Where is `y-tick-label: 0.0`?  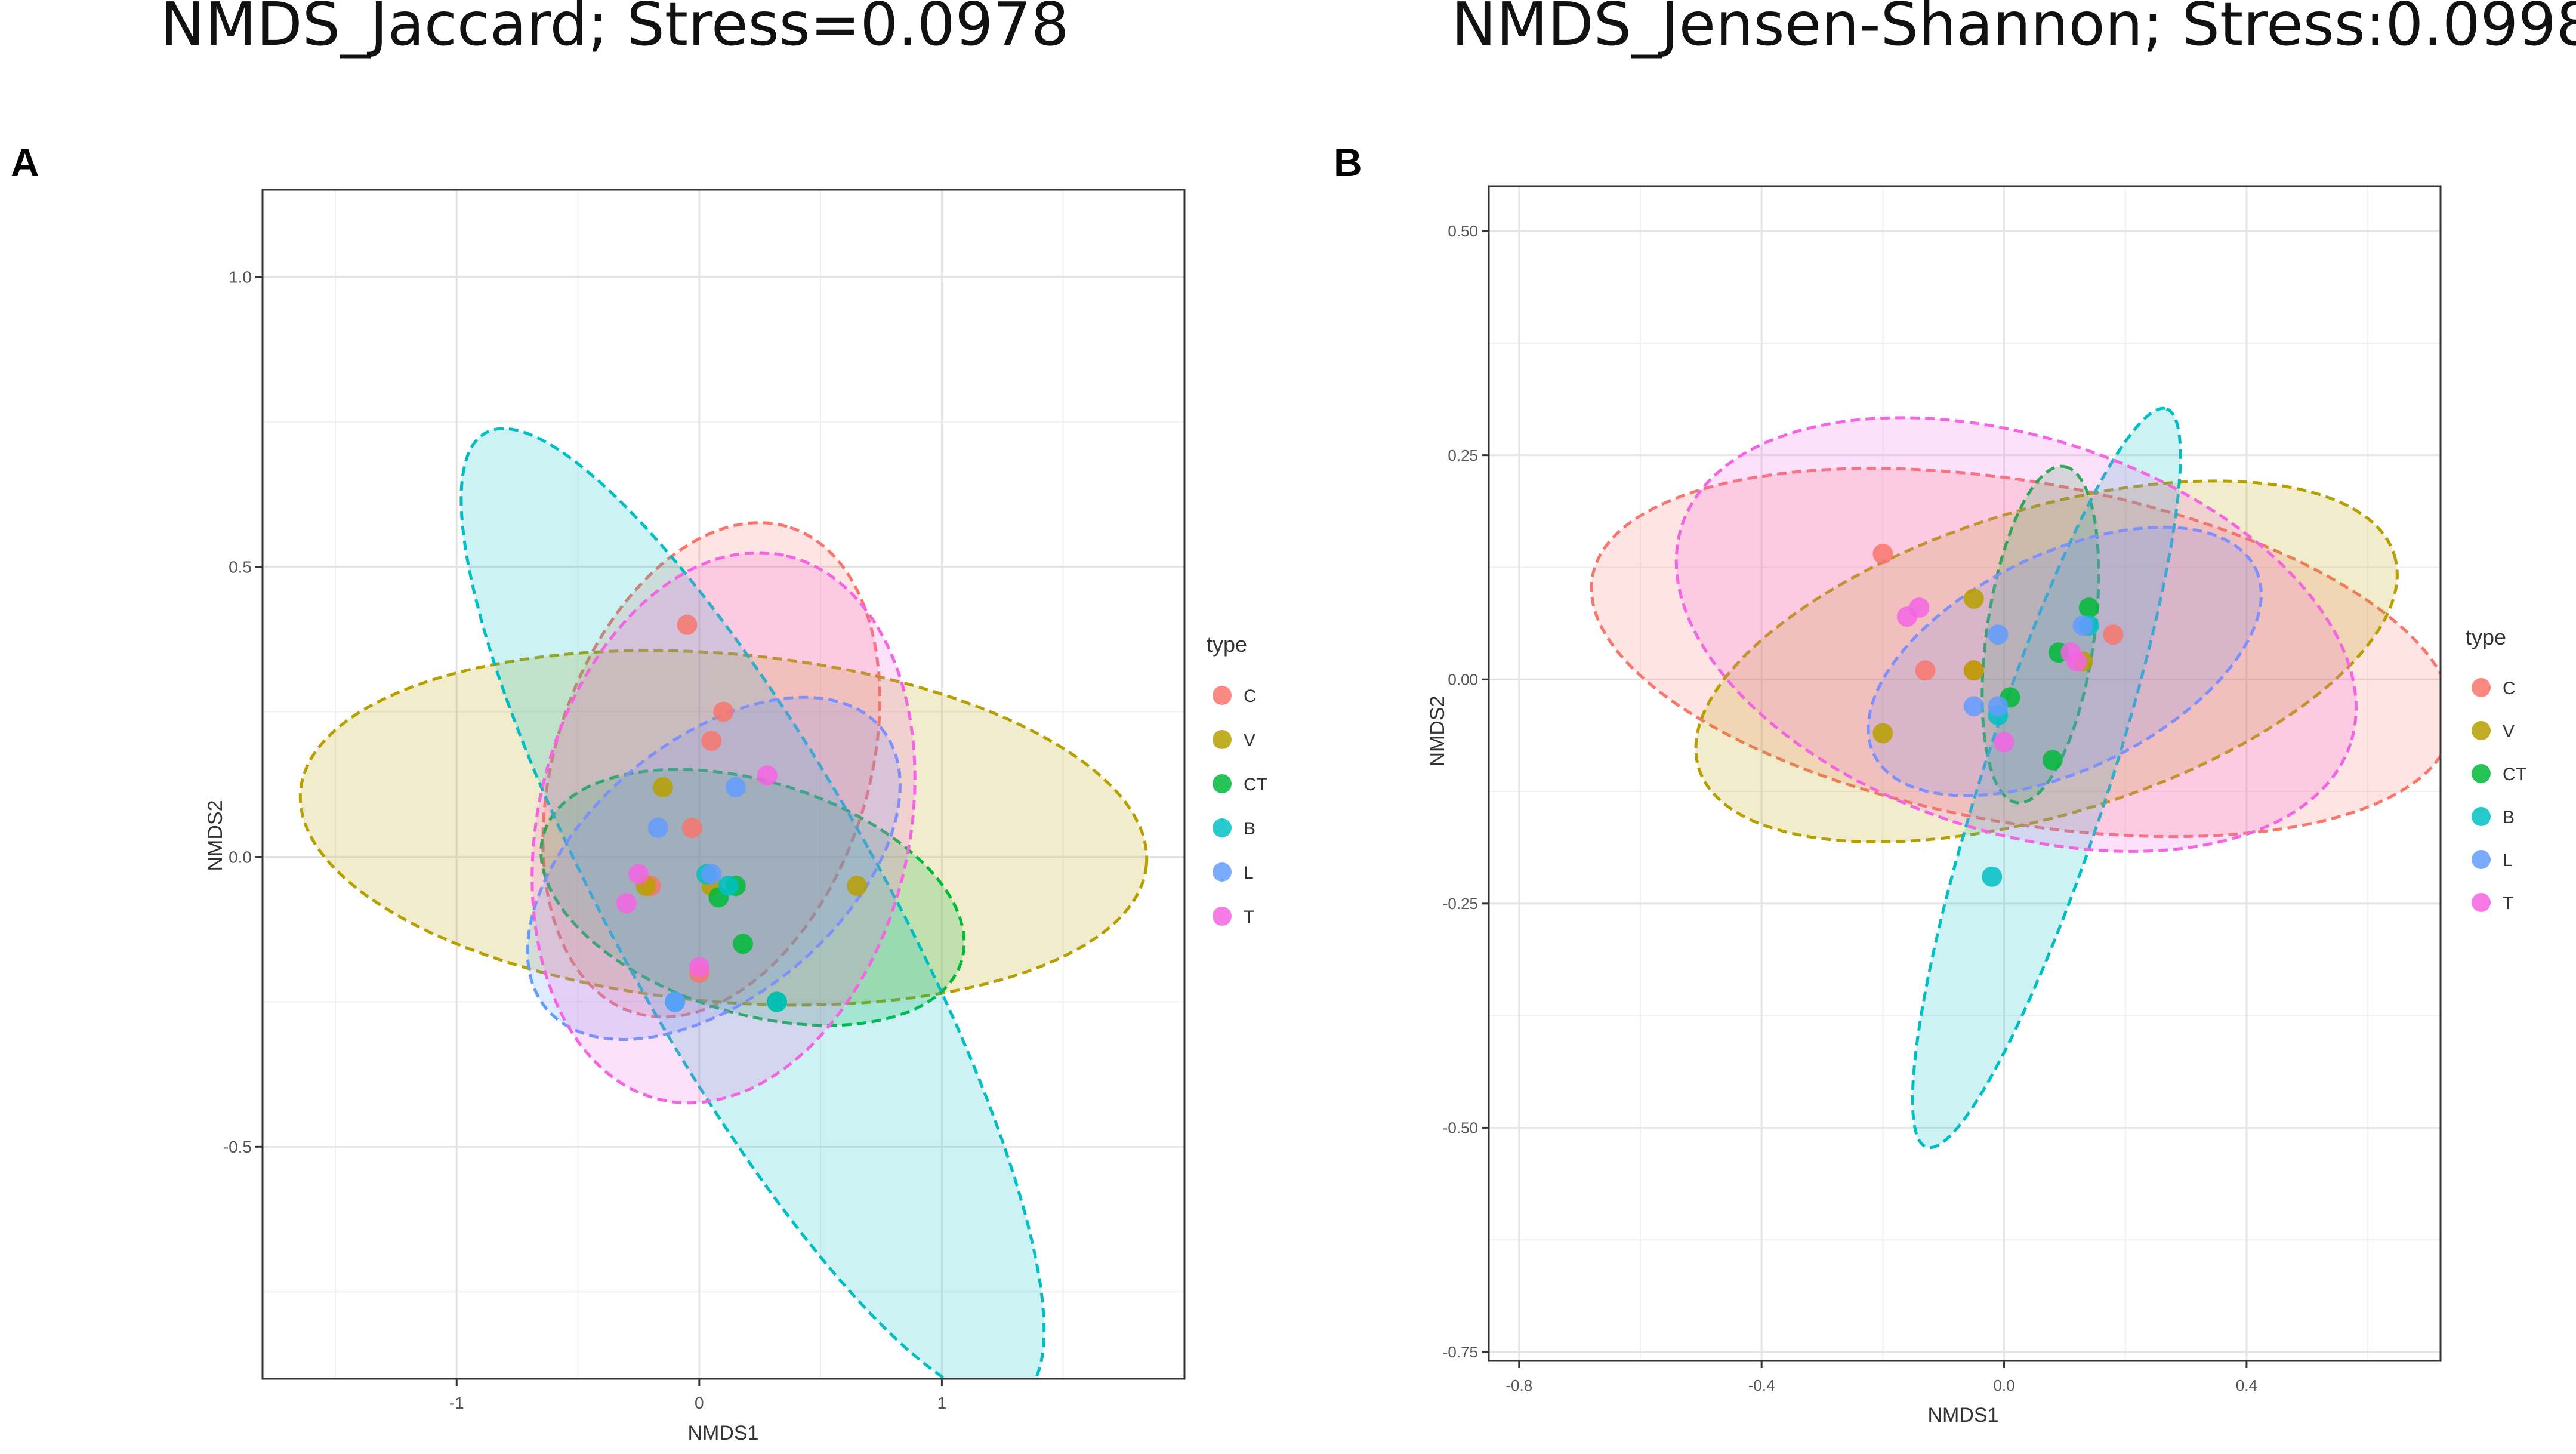
y-tick-label: 0.0 is located at coordinates (241, 857).